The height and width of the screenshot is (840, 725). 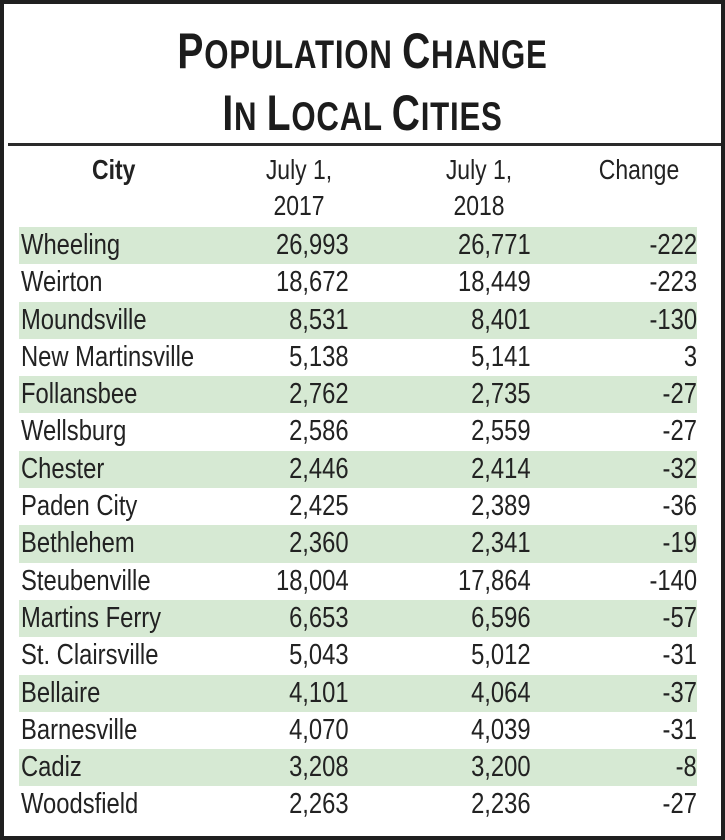 I want to click on table-row: Barnesville 4,070 4,039 -31, so click(x=358, y=730).